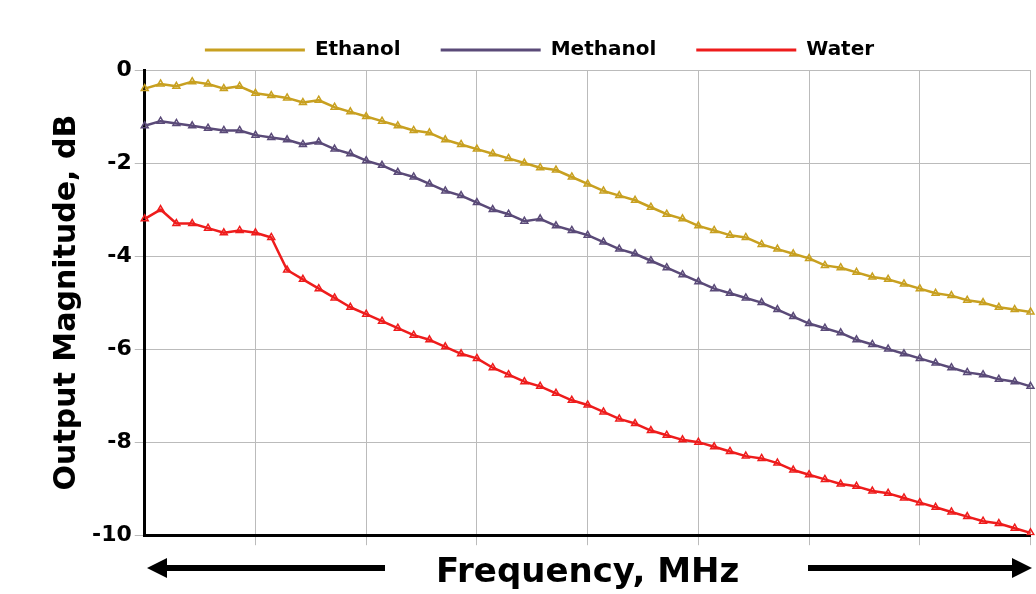  I want to click on y-tick-label: -2, so click(119, 161).